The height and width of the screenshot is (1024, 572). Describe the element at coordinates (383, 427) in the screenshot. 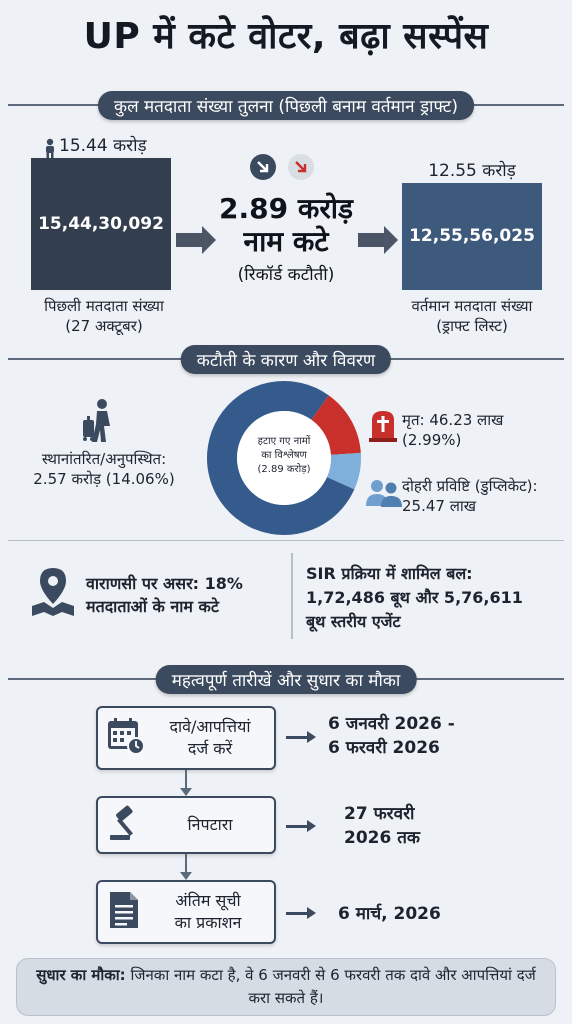

I see `grave-icon` at that location.